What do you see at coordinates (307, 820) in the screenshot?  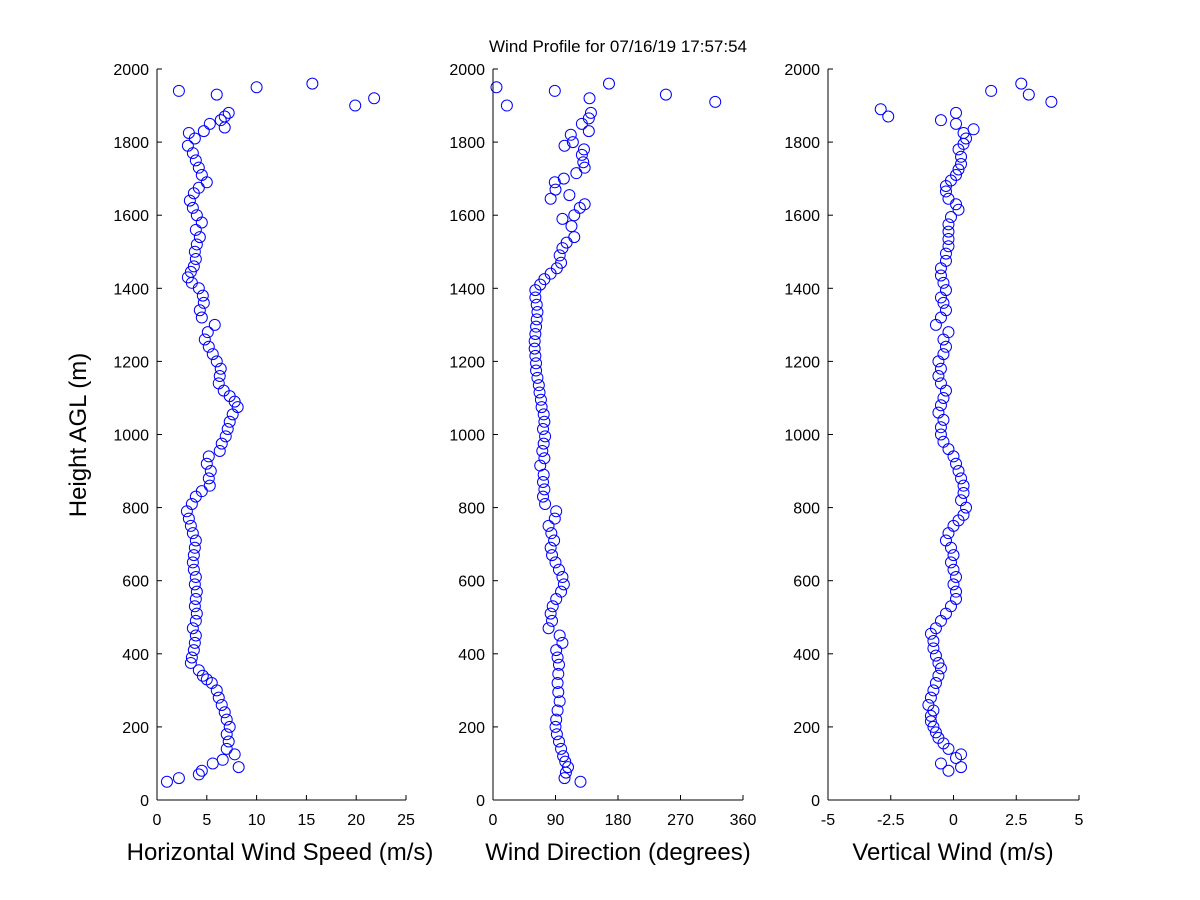 I see `x-tick-label: 15` at bounding box center [307, 820].